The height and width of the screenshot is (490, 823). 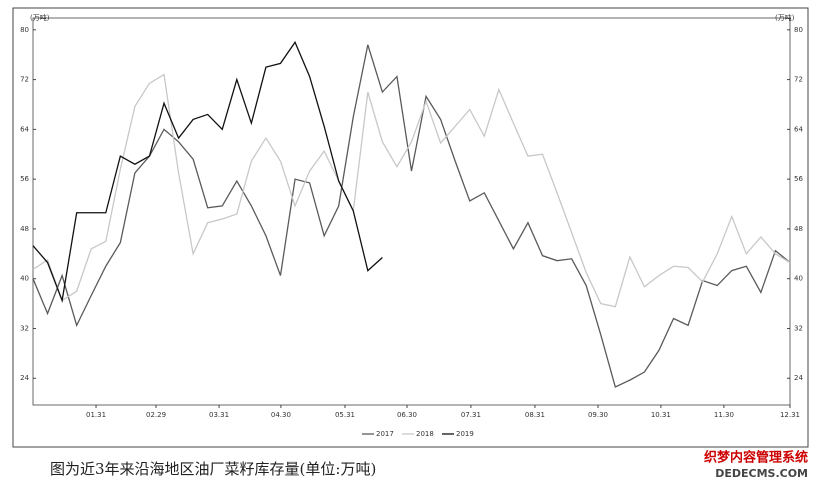 What do you see at coordinates (24, 328) in the screenshot?
I see `y-tick-label: 32` at bounding box center [24, 328].